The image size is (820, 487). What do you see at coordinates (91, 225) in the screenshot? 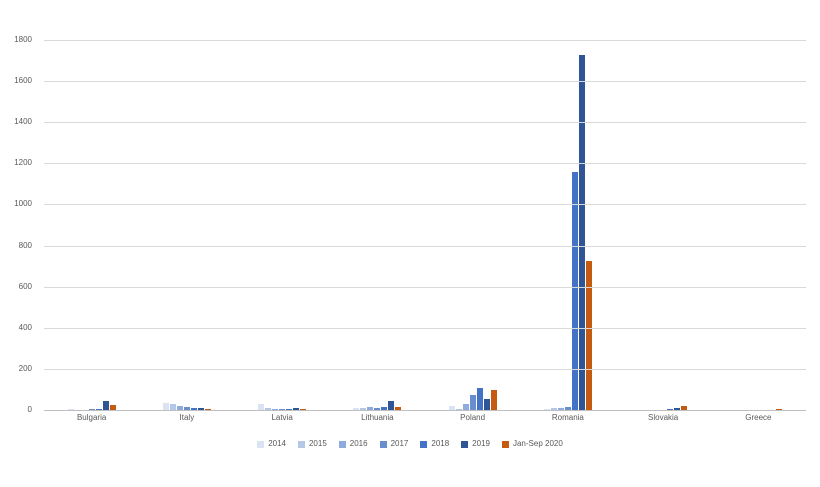
I see `bar-group-bulgaria` at bounding box center [91, 225].